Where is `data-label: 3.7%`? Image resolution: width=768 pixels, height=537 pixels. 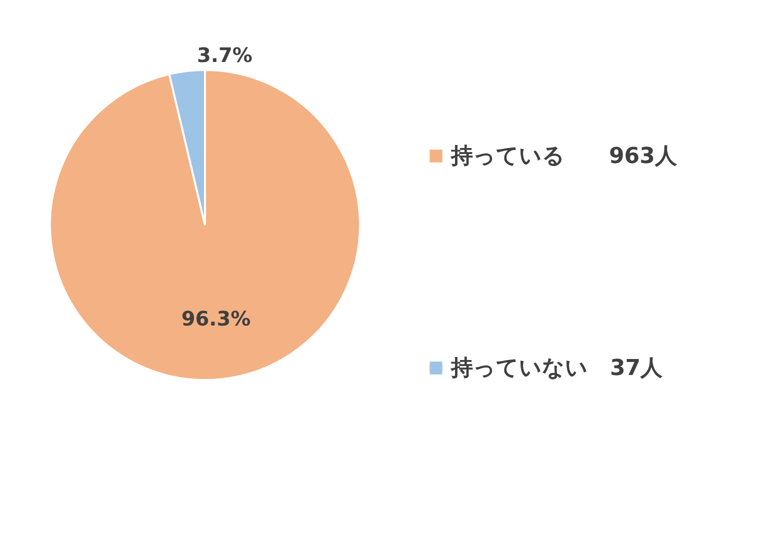 data-label: 3.7% is located at coordinates (224, 55).